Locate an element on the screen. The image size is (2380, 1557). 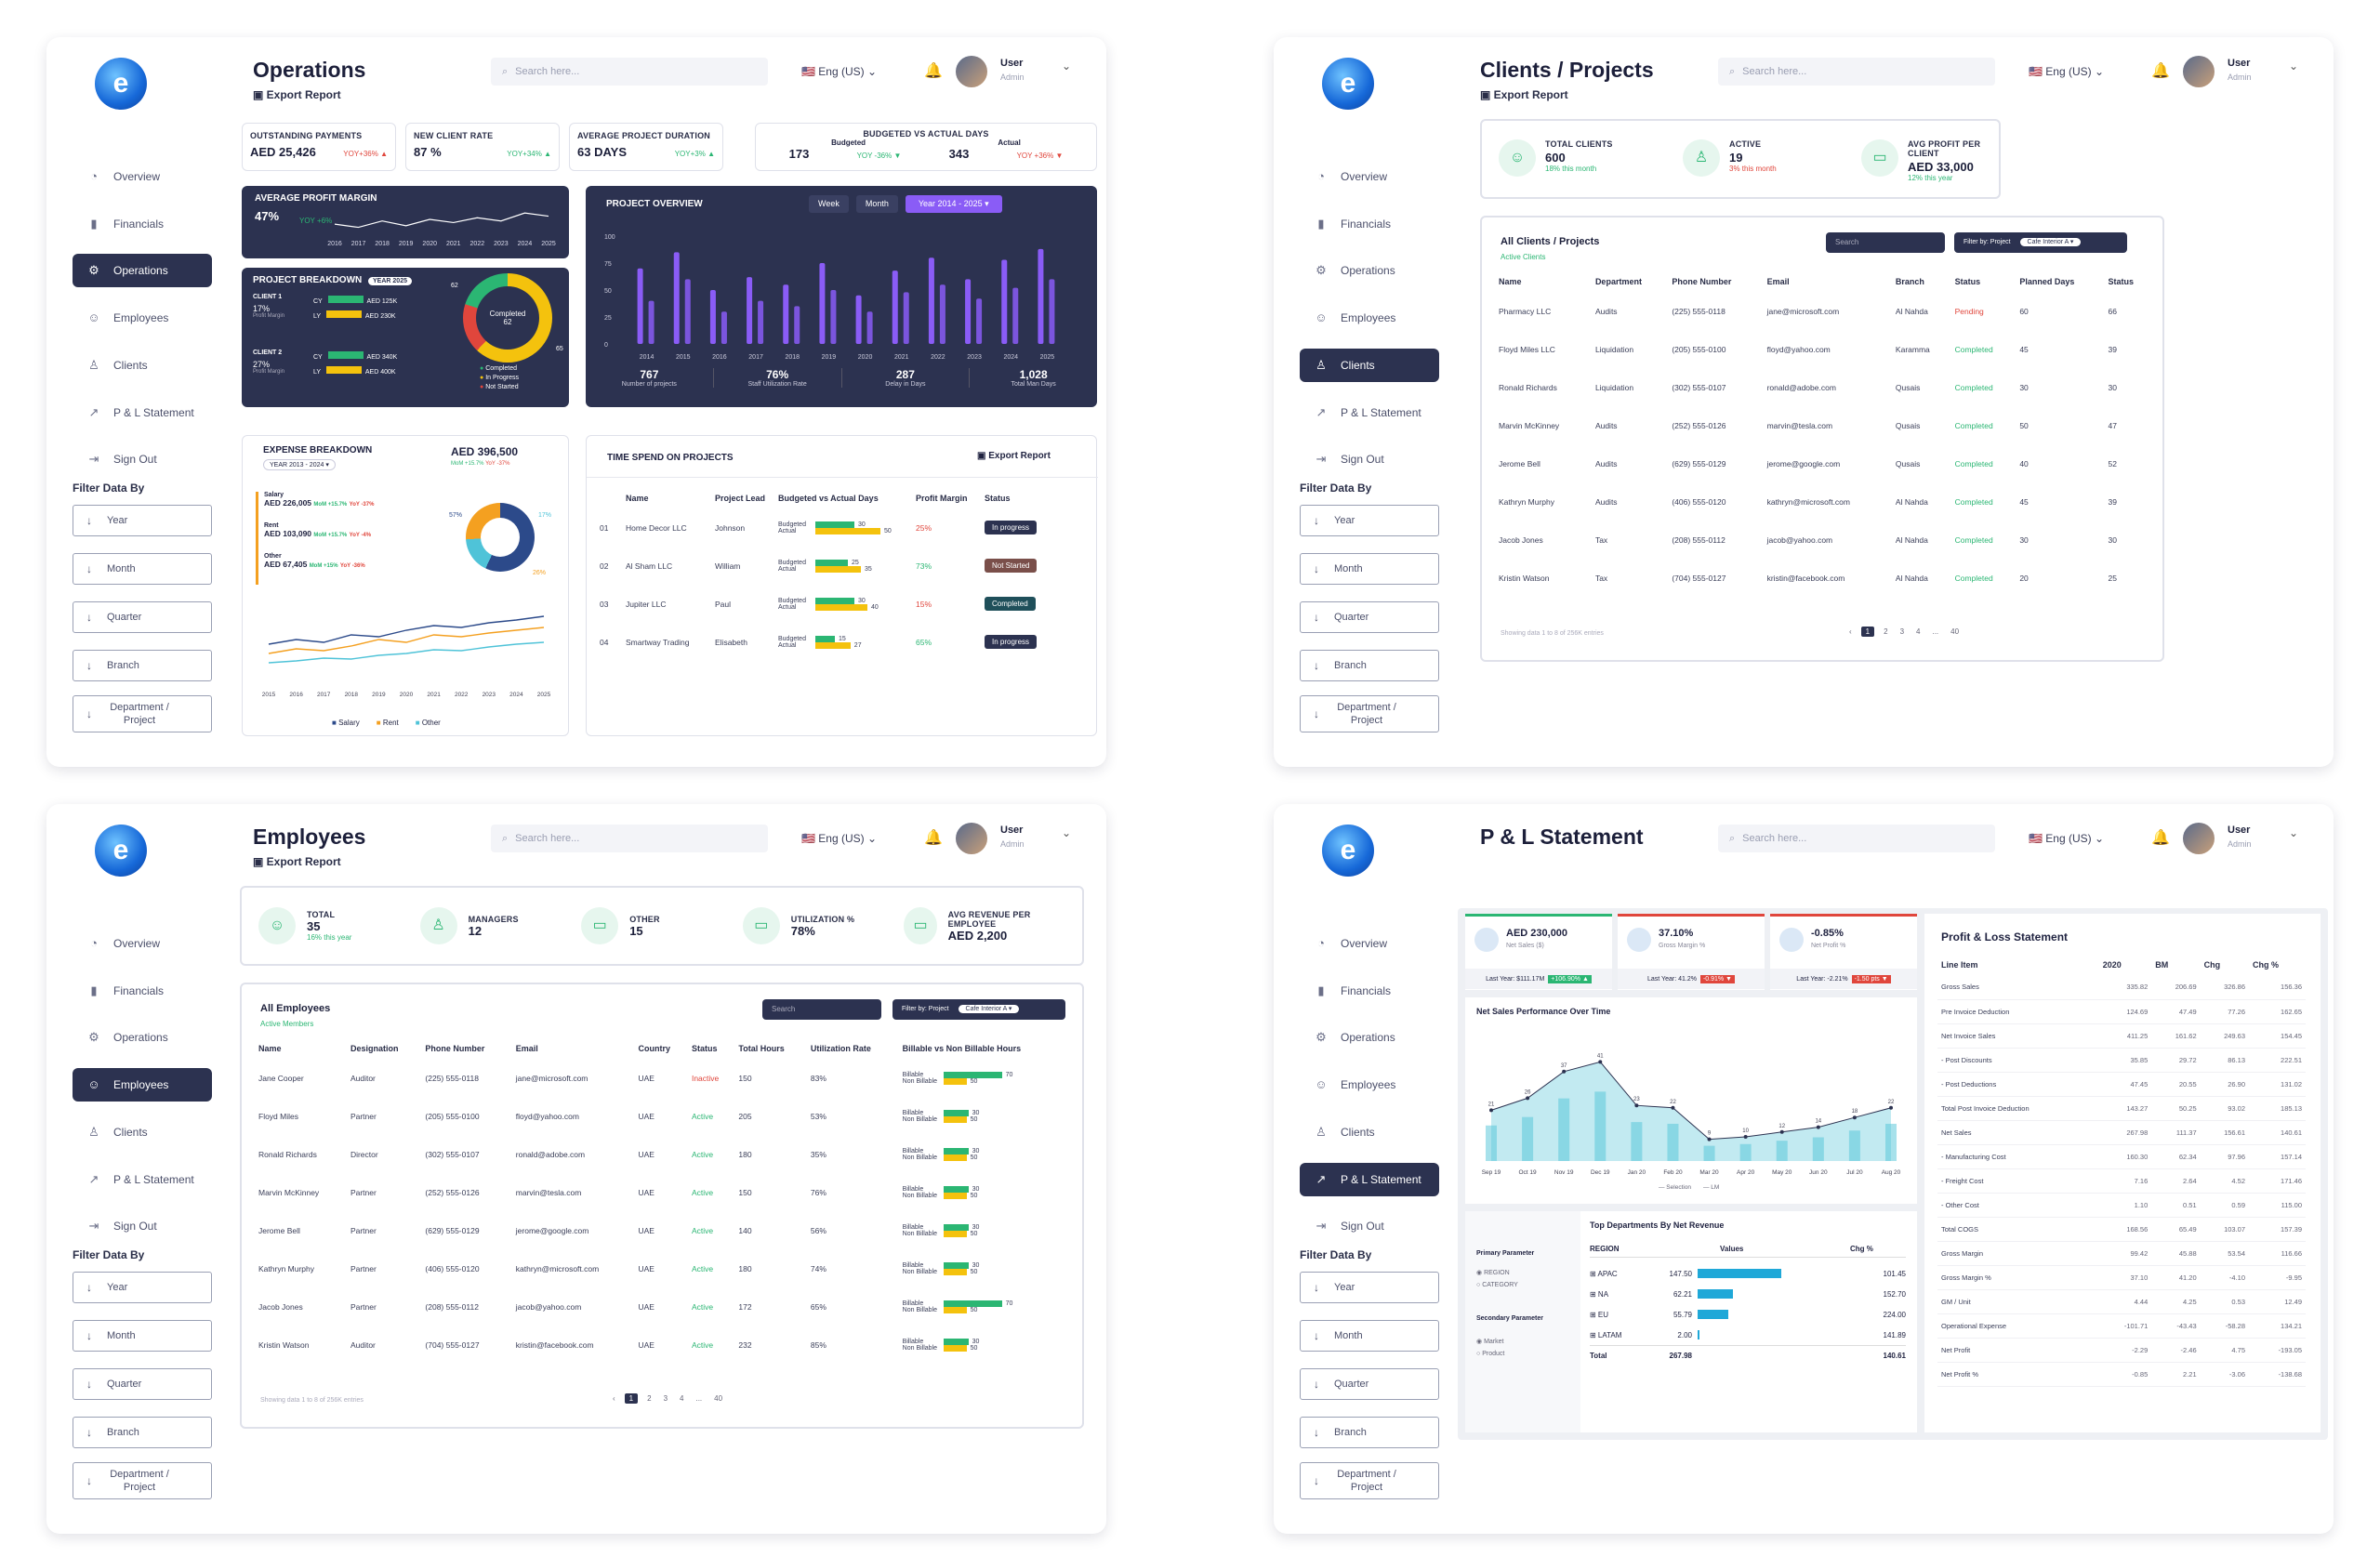
col-header: Branch is located at coordinates (1909, 281).